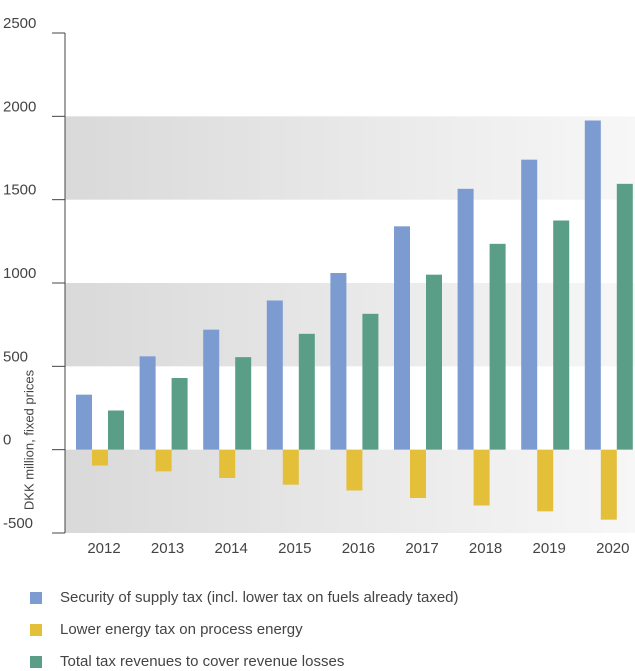 Image resolution: width=635 pixels, height=671 pixels. I want to click on legend-label: Lower energy tax on process energy, so click(181, 629).